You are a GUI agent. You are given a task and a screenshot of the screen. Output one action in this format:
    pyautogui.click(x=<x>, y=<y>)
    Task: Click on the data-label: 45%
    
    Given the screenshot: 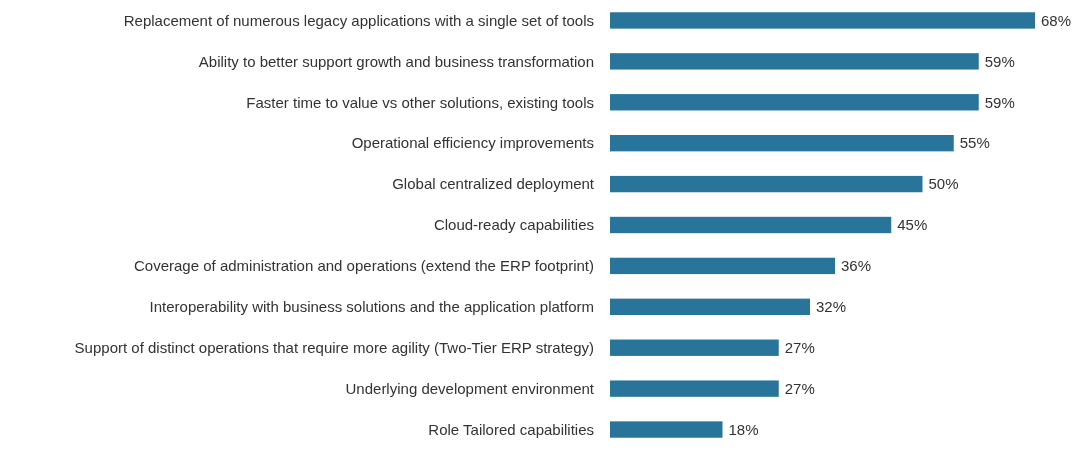 What is the action you would take?
    pyautogui.click(x=912, y=225)
    